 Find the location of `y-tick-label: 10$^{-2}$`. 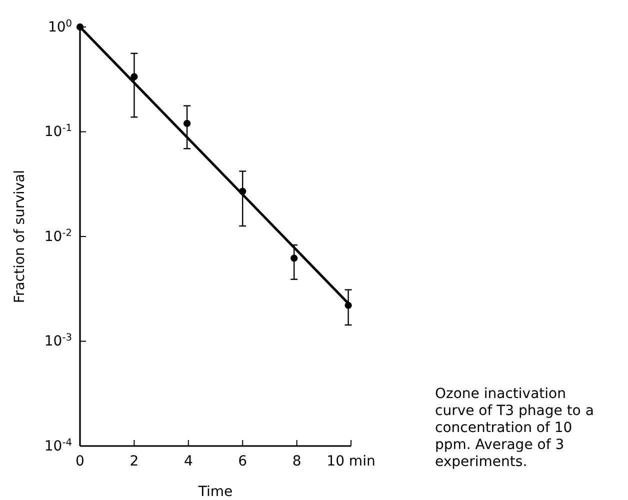

y-tick-label: 10$^{-2}$ is located at coordinates (58, 236).